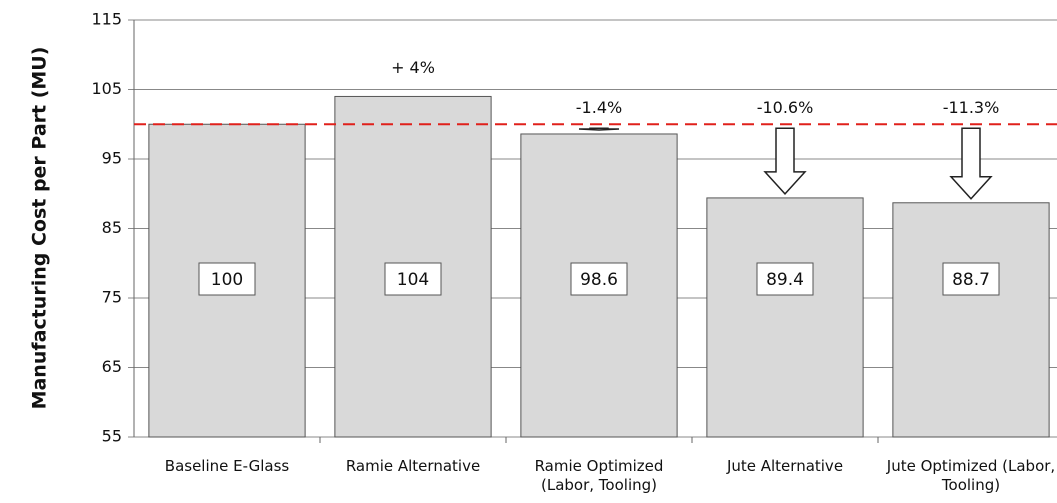 The width and height of the screenshot is (1057, 503). What do you see at coordinates (112, 158) in the screenshot?
I see `y-tick-label: 95` at bounding box center [112, 158].